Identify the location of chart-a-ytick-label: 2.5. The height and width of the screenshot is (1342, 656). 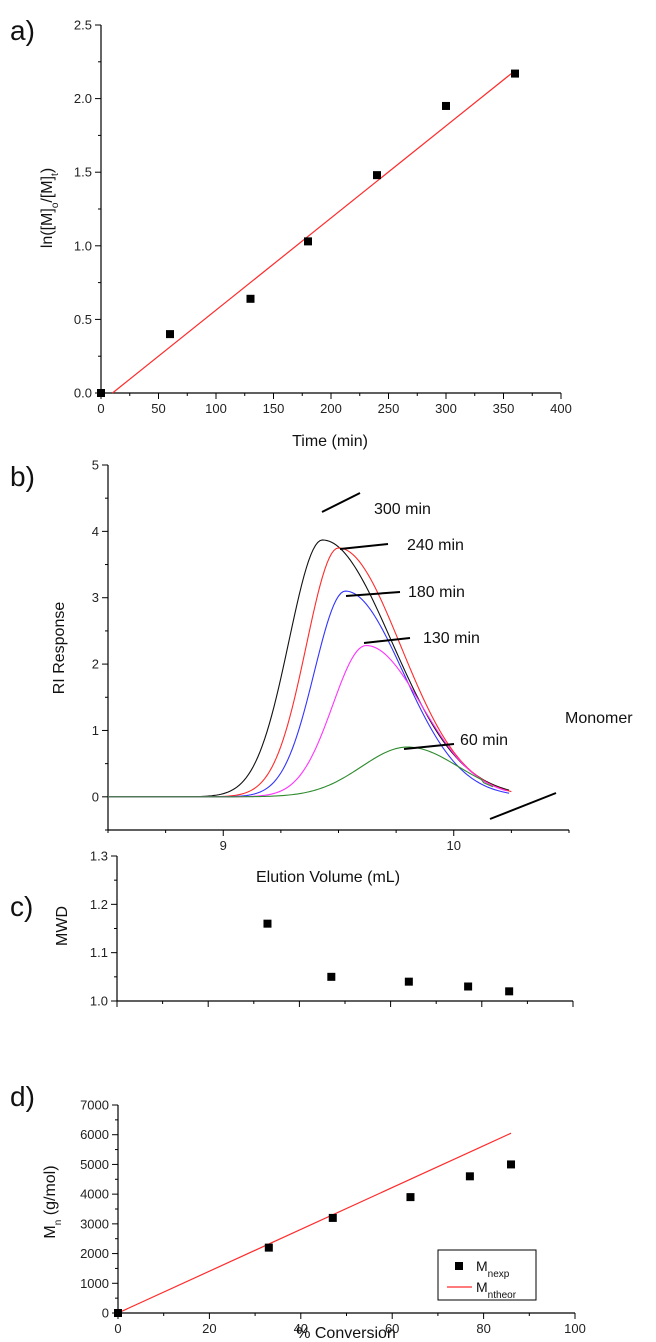
(83, 25).